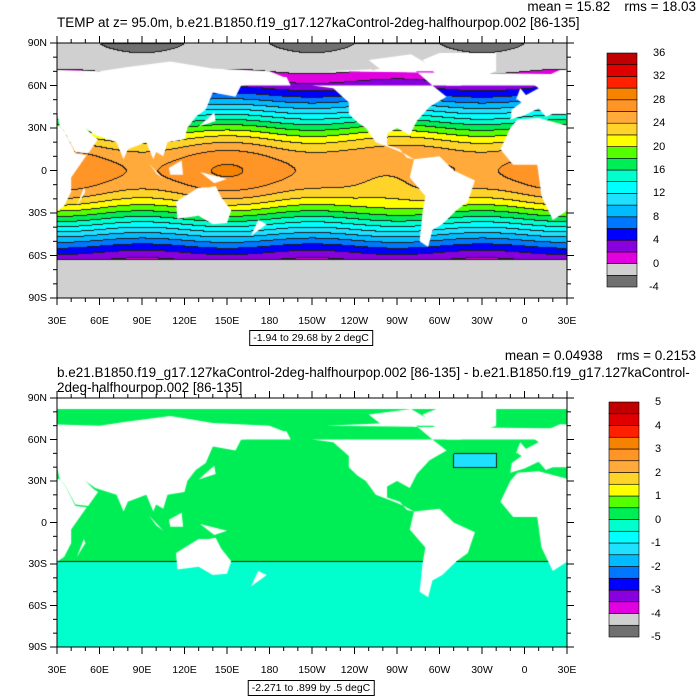 This screenshot has width=700, height=700. I want to click on colorbar-label: -2, so click(656, 566).